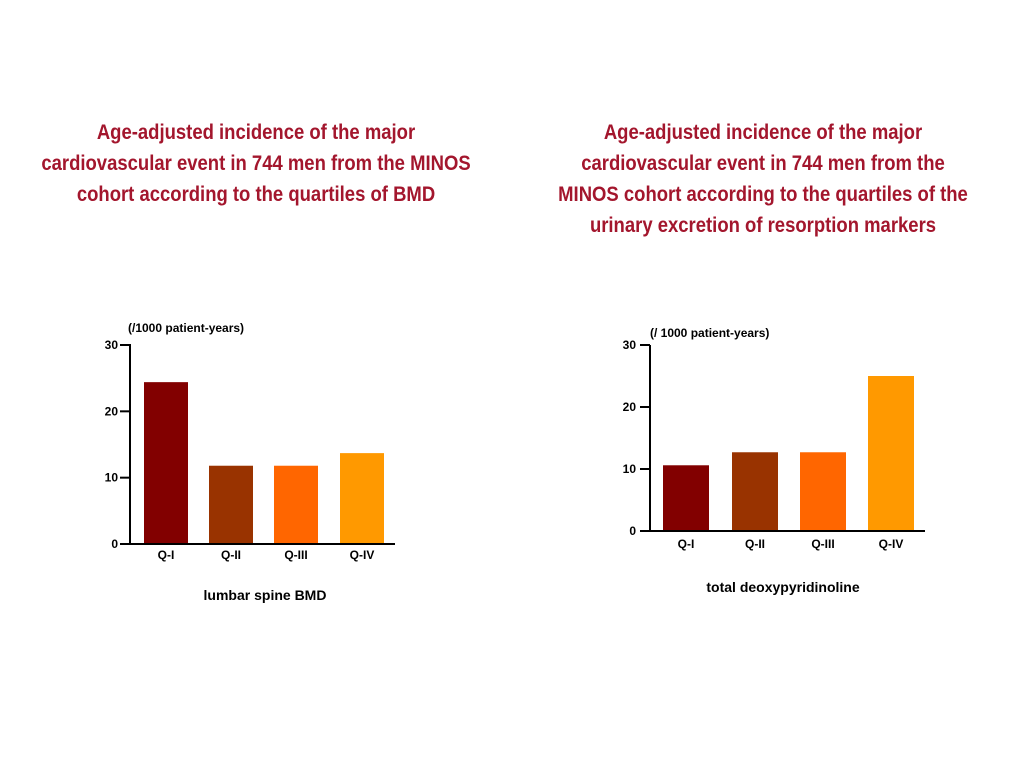 The width and height of the screenshot is (1024, 768). I want to click on y-tick-label: 20, so click(112, 411).